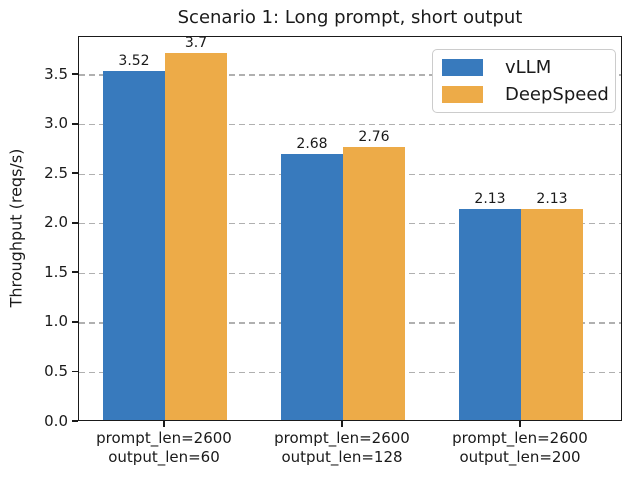 The width and height of the screenshot is (640, 480). What do you see at coordinates (56, 123) in the screenshot?
I see `y-tick-label: 3.0` at bounding box center [56, 123].